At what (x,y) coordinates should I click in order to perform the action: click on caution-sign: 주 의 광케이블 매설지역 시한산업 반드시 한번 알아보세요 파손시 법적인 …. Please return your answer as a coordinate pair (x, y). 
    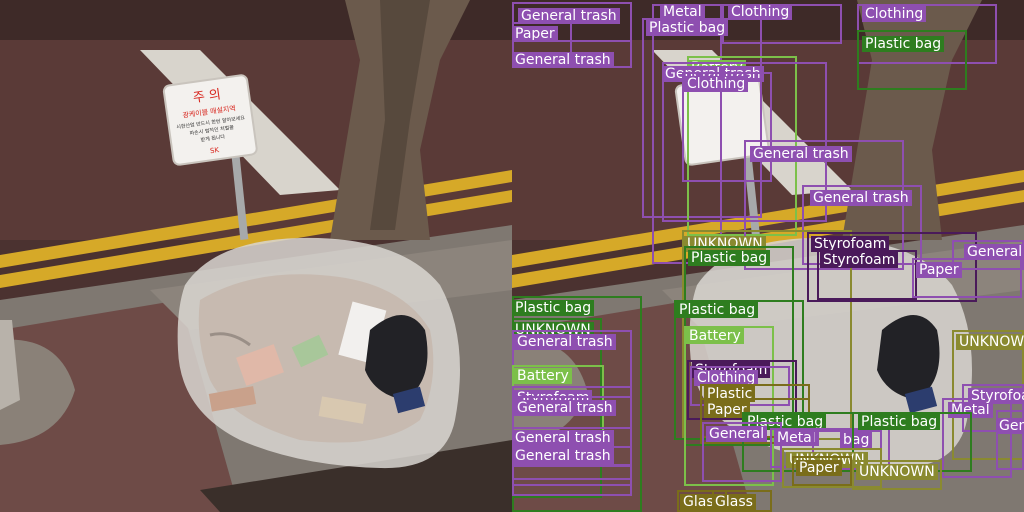
    Looking at the image, I should click on (210, 120).